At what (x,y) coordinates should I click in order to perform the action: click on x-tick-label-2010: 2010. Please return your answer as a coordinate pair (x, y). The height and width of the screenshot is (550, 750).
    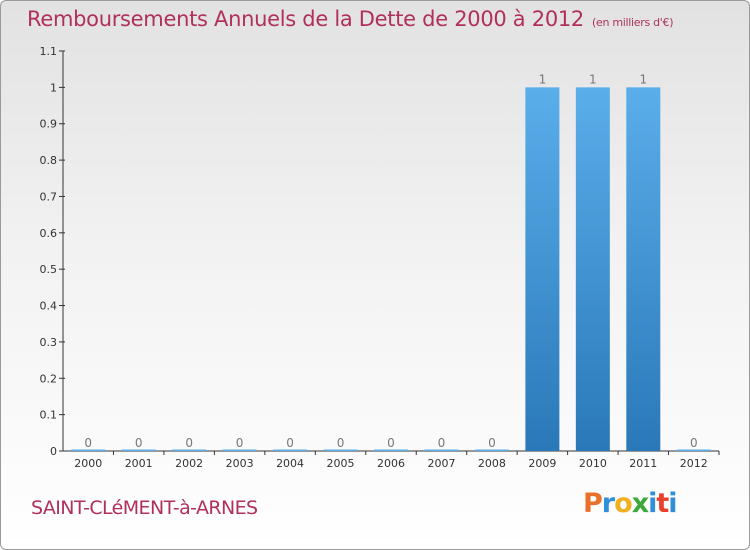
    Looking at the image, I should click on (593, 463).